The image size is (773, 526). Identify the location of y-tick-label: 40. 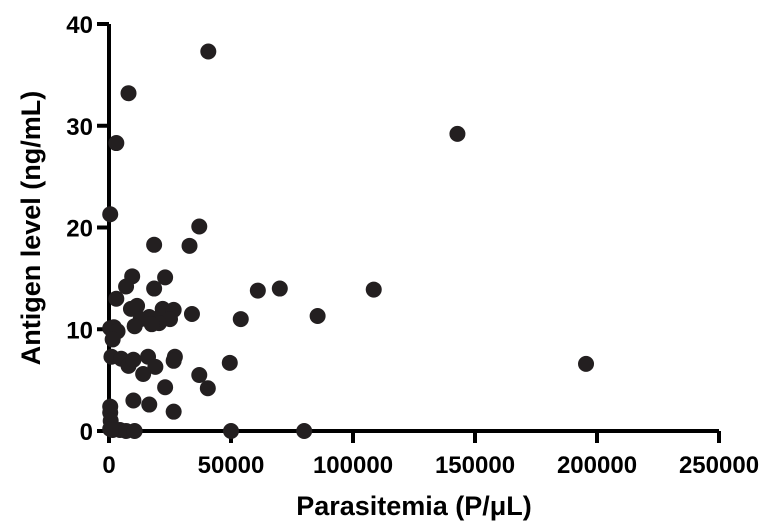
(79, 25).